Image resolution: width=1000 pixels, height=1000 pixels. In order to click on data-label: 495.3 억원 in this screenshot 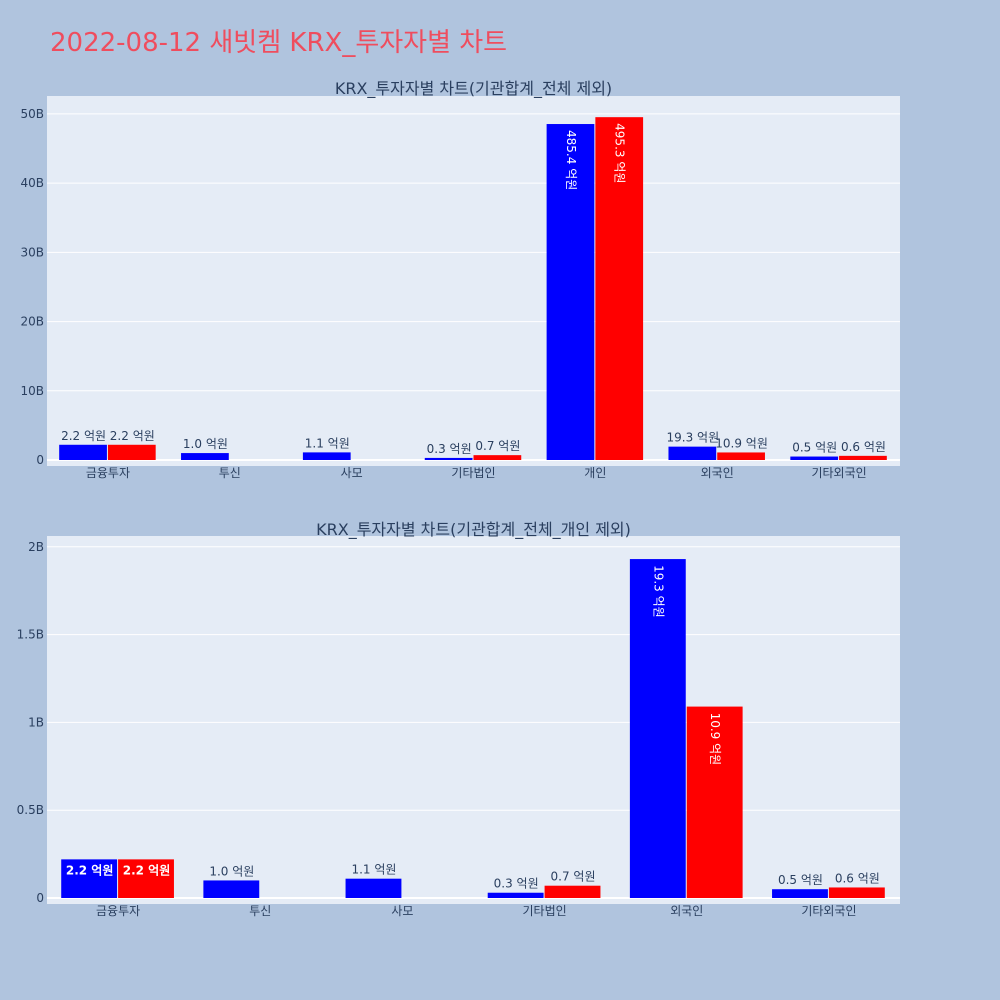, I will do `click(620, 153)`.